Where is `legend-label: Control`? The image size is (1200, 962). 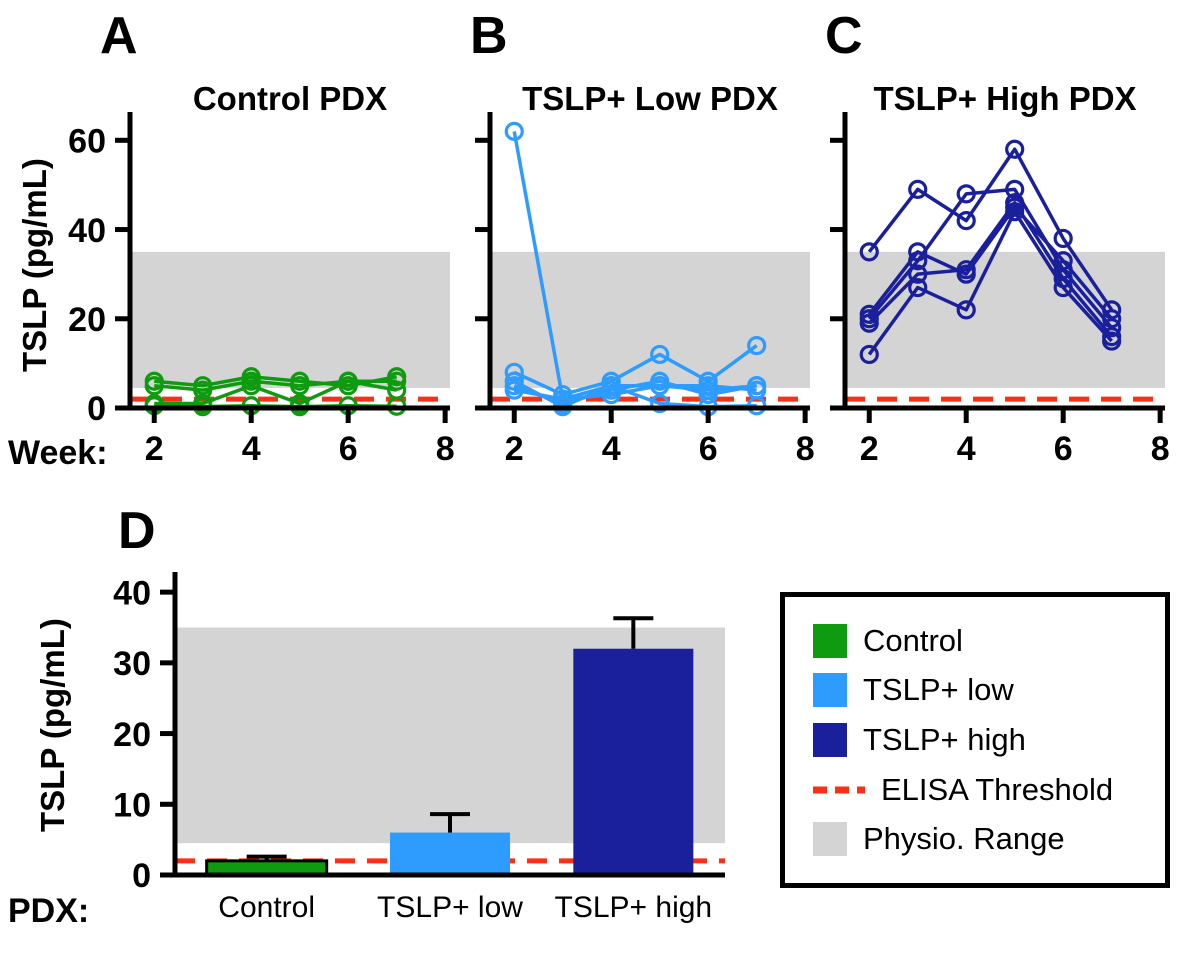 legend-label: Control is located at coordinates (913, 640).